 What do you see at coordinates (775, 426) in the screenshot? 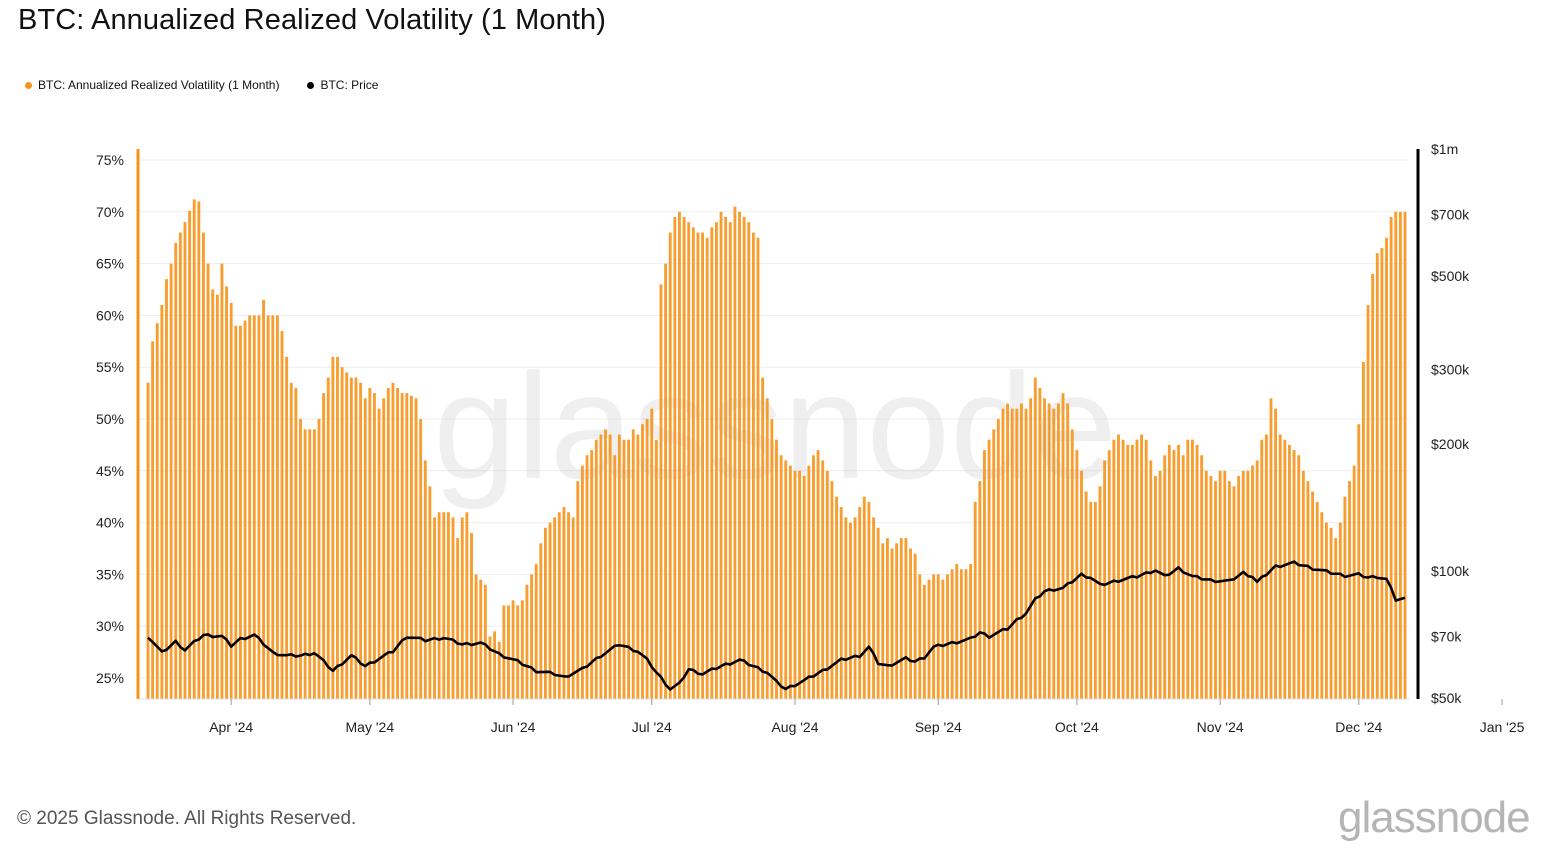
I see `watermark-text: glassnode` at bounding box center [775, 426].